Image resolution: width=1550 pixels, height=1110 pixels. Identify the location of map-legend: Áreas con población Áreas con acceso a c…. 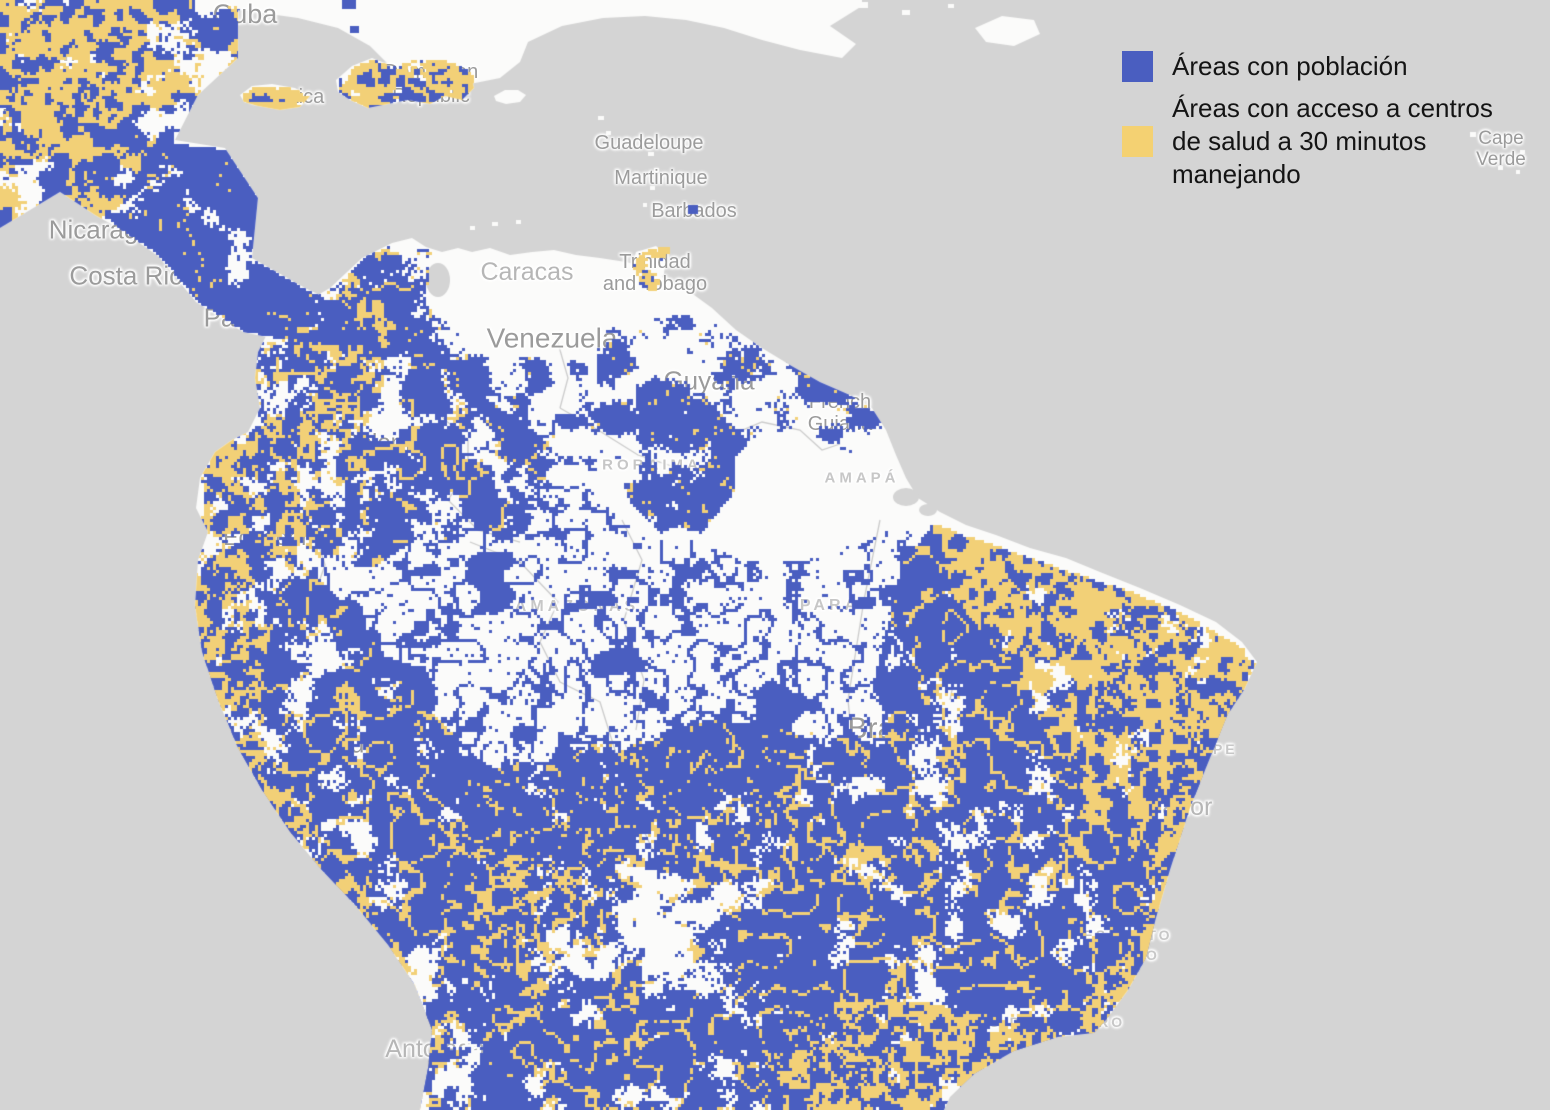
(1307, 125).